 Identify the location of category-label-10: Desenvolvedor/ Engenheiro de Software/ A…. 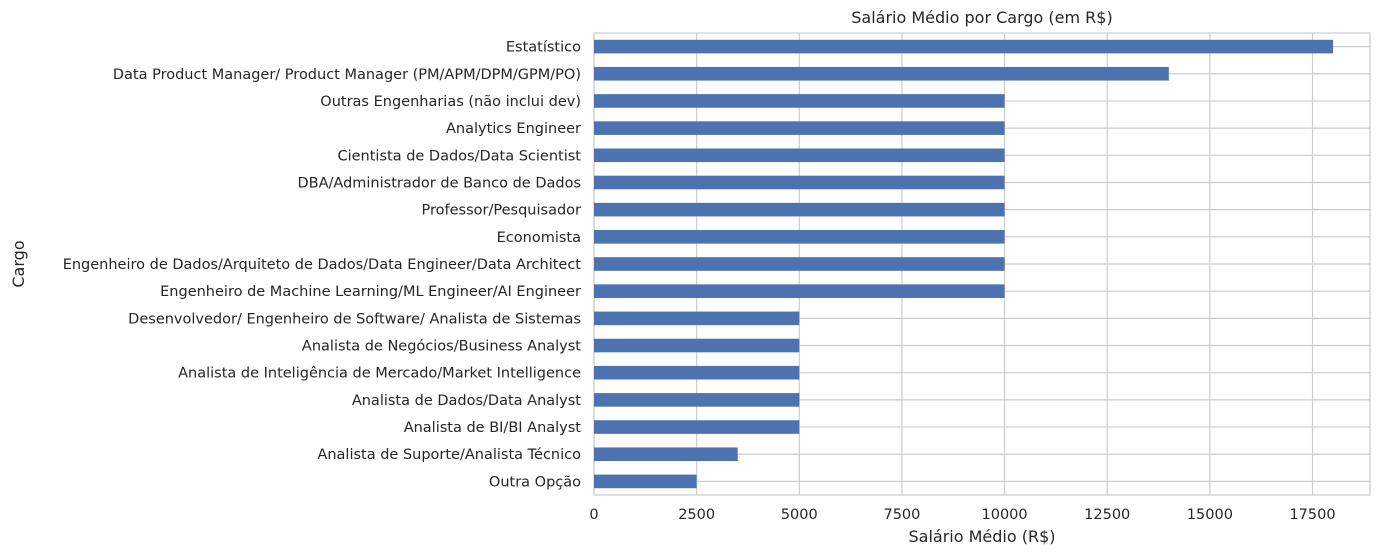
(354, 319).